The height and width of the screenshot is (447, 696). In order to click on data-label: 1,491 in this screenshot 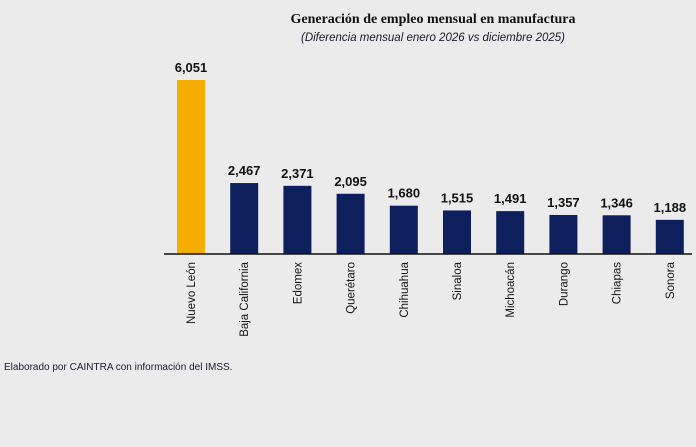, I will do `click(510, 198)`.